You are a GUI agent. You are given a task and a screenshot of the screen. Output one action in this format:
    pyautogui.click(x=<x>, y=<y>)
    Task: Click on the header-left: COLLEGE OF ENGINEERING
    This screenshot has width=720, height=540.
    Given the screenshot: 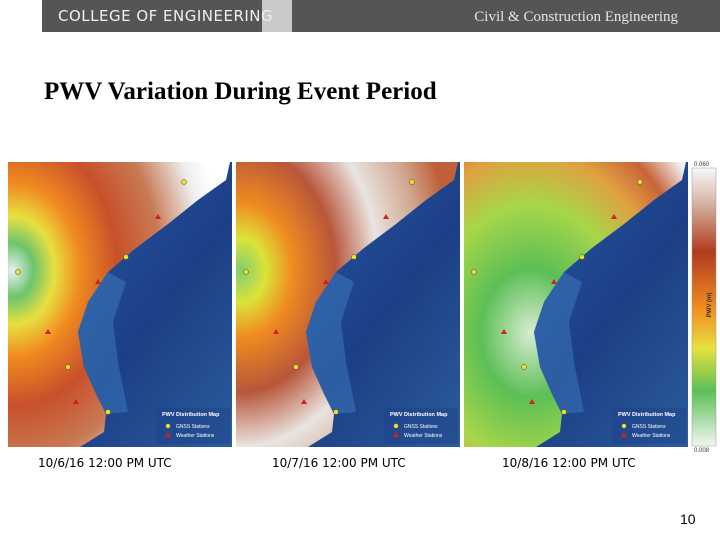 What is the action you would take?
    pyautogui.click(x=165, y=16)
    